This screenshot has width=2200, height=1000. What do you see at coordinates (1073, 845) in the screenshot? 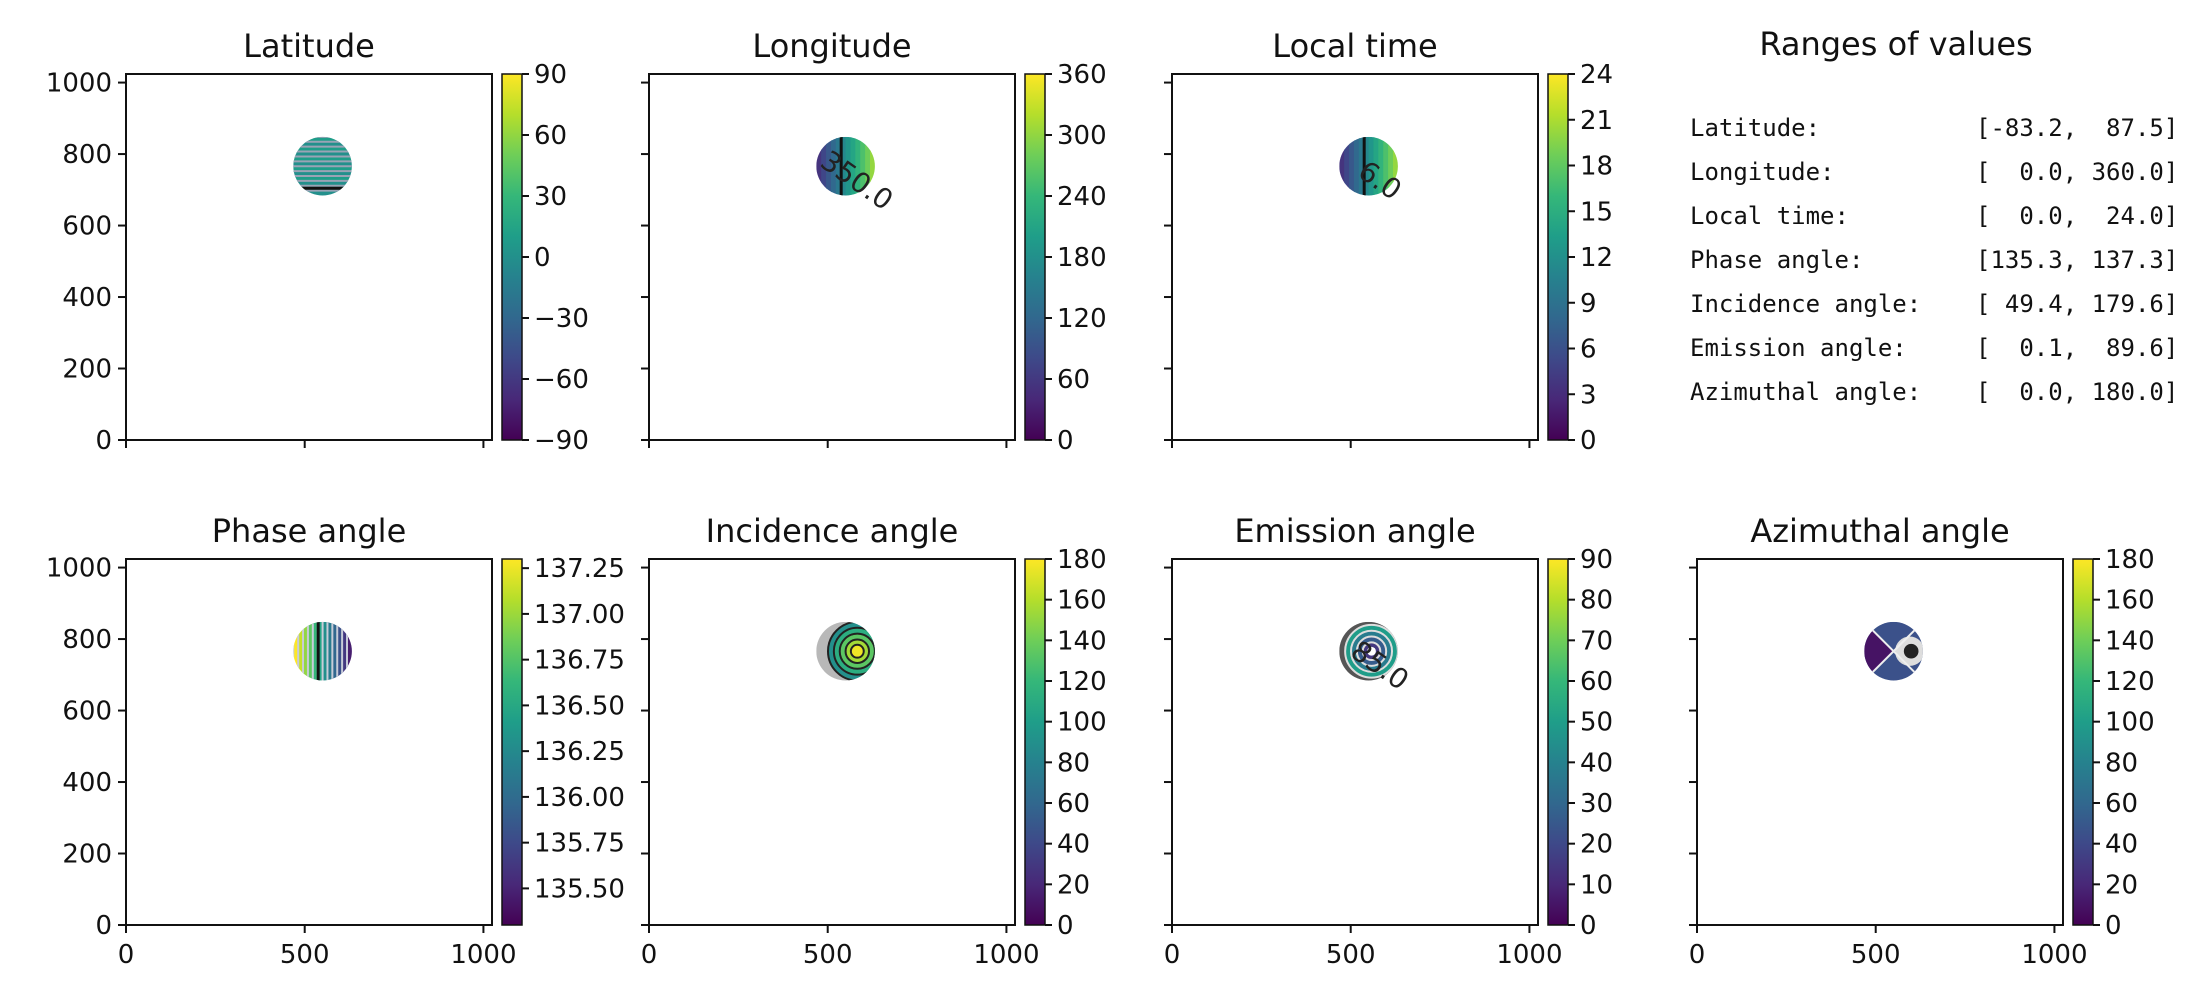
I see `colorbar-tick-label: 40` at bounding box center [1073, 845].